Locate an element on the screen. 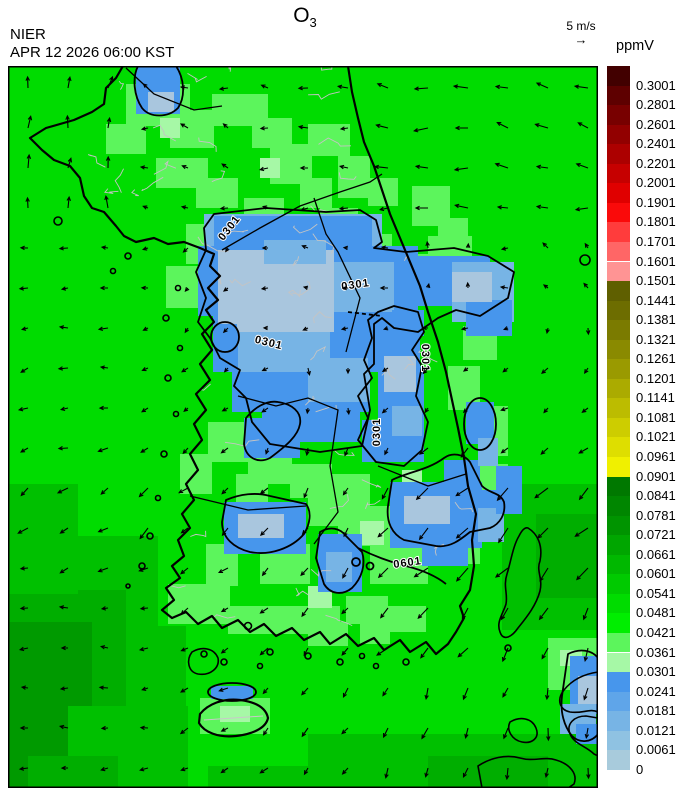 This screenshot has width=692, height=798. wind-scale-label: 5 m/s is located at coordinates (581, 26).